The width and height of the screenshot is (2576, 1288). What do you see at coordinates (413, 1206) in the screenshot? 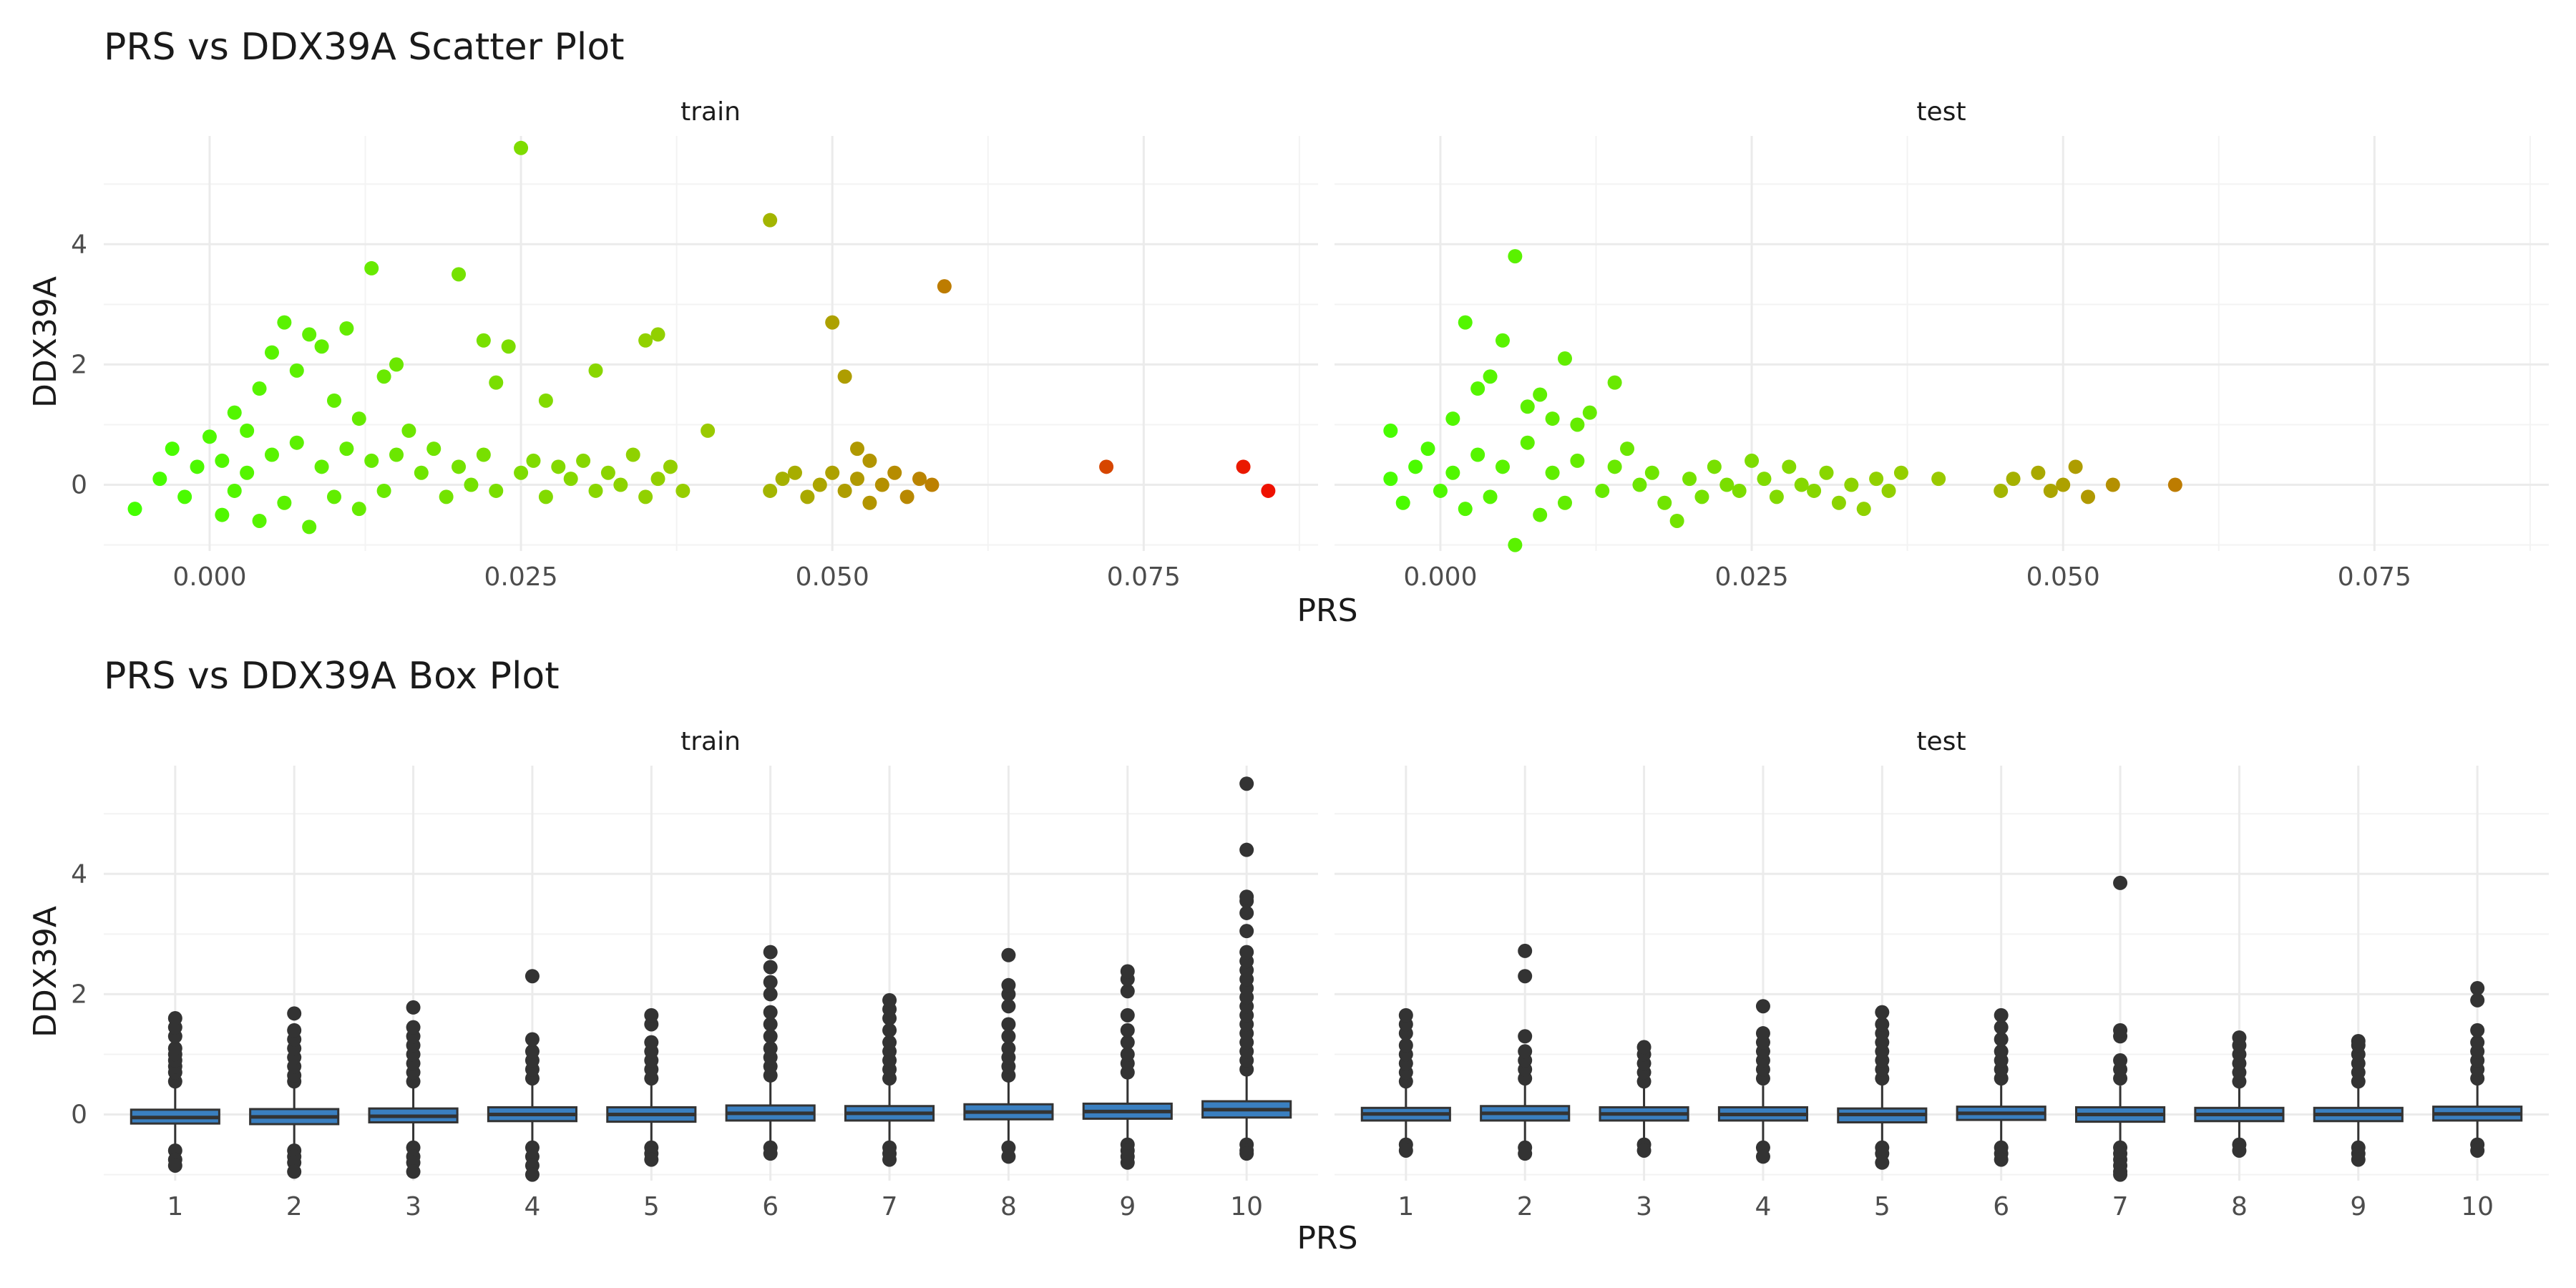
I see `x-tick-label: 3` at bounding box center [413, 1206].